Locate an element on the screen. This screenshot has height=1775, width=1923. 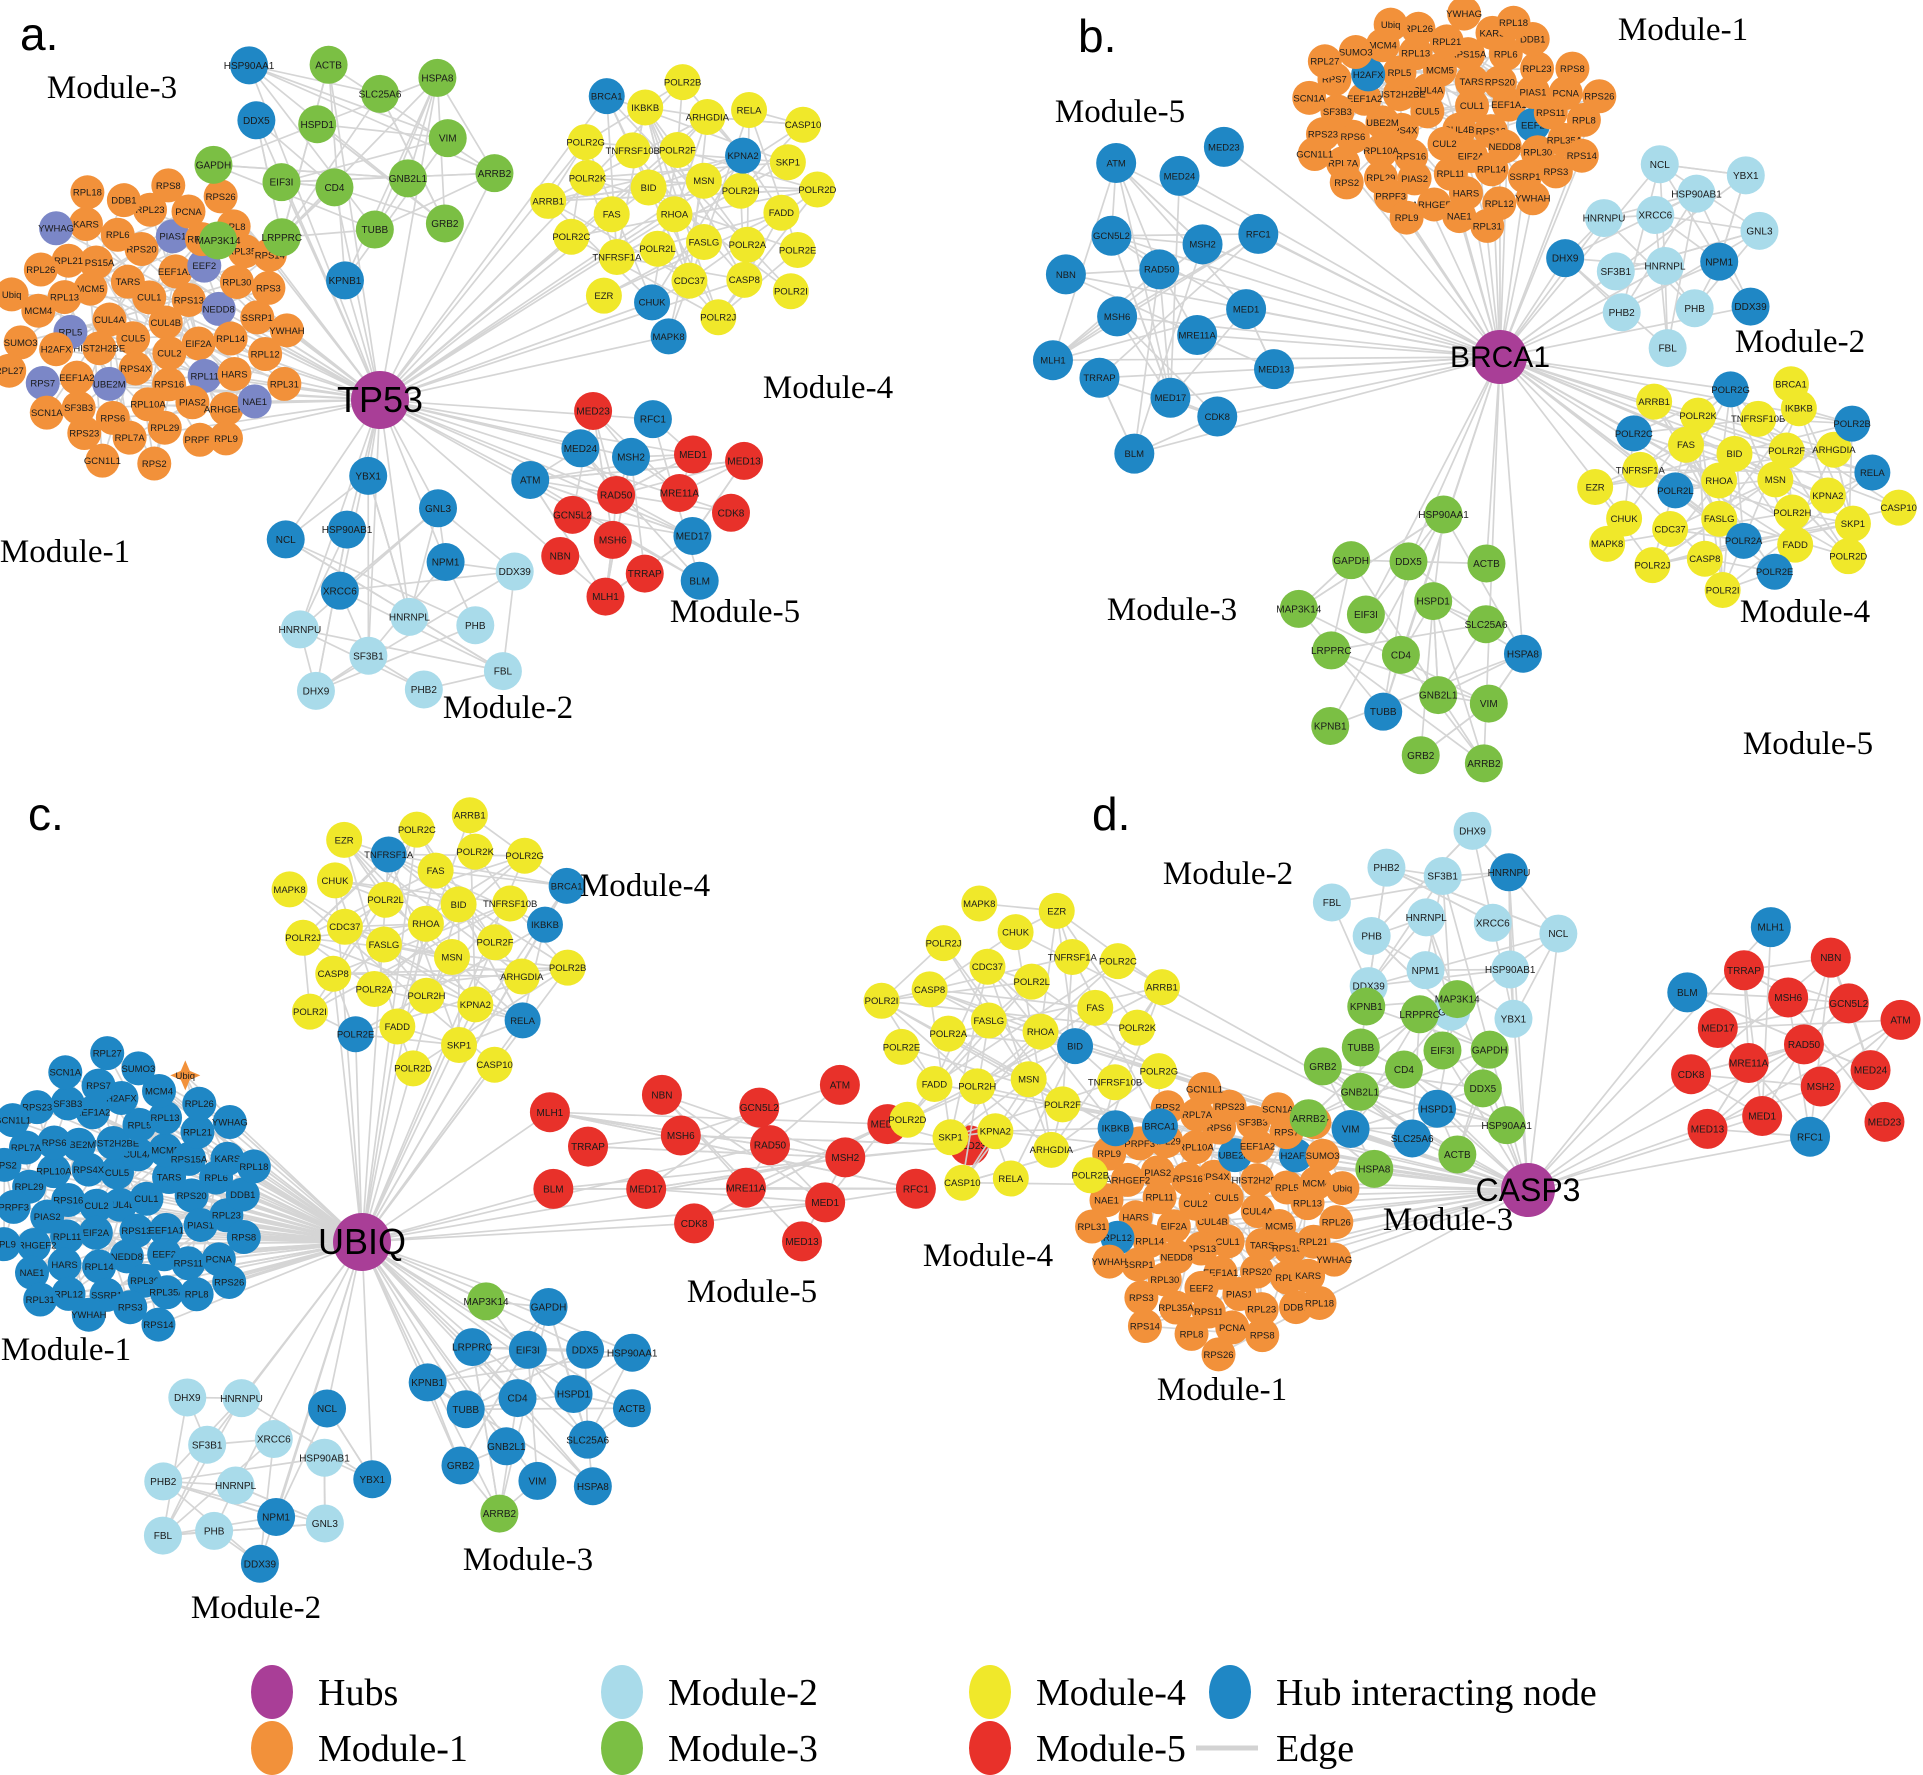
node-SUMO3: SUMO3 is located at coordinates (1355, 52).